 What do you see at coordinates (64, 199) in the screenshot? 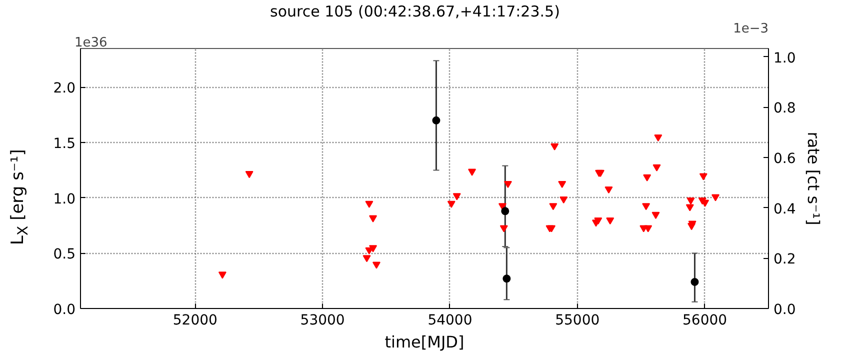
I see `y-tick-label: 1.0` at bounding box center [64, 199].